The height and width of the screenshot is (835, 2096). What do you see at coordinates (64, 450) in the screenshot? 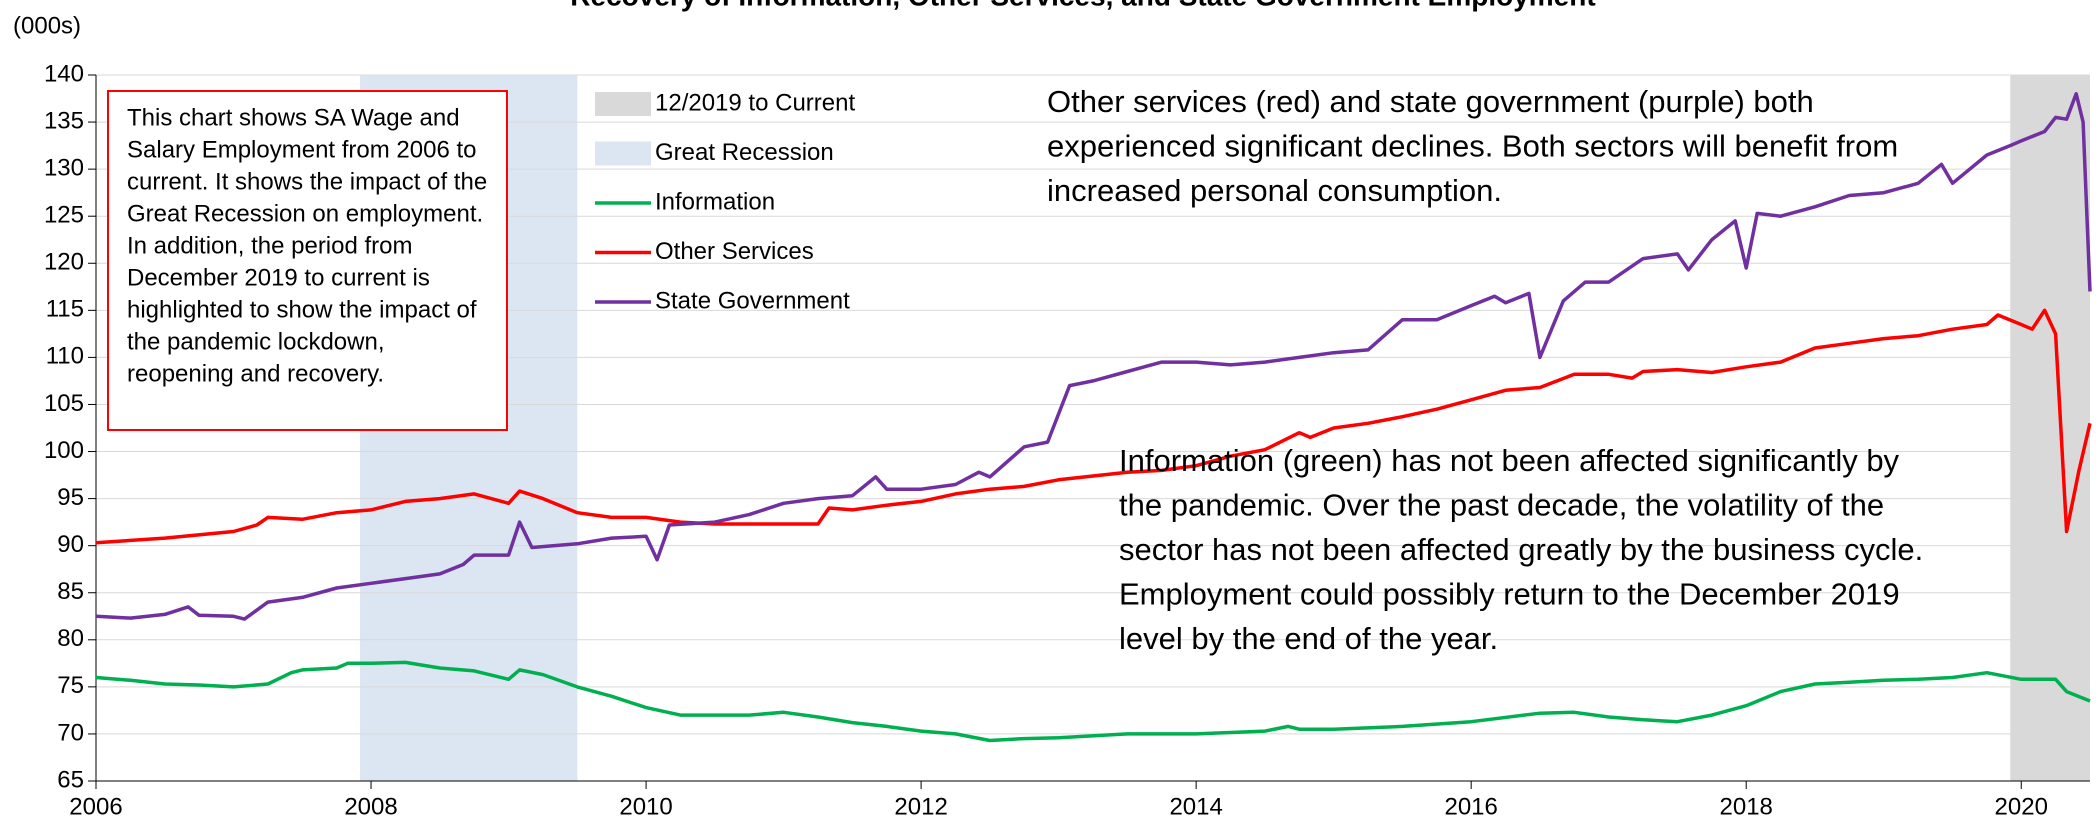
I see `y-tick-label: 100` at bounding box center [64, 450].